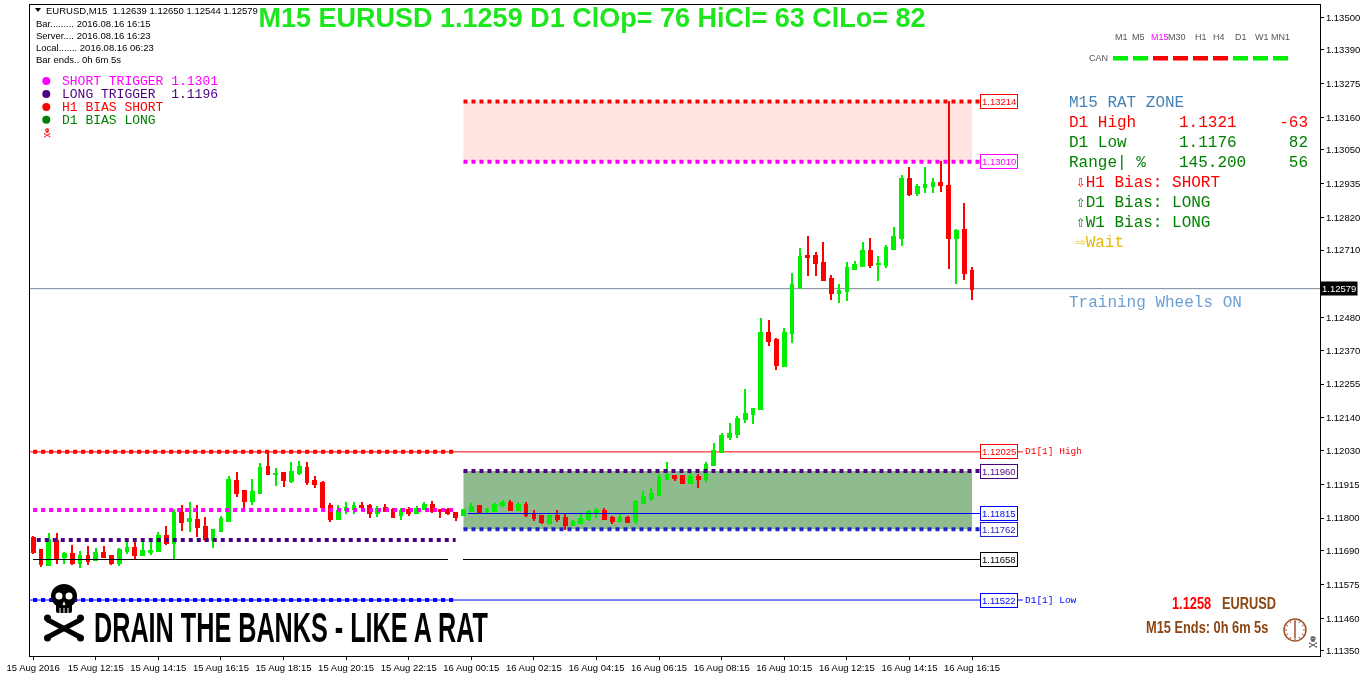 This screenshot has width=1362, height=675. What do you see at coordinates (846, 668) in the screenshot?
I see `x-tick-label: 16 Aug 12:15` at bounding box center [846, 668].